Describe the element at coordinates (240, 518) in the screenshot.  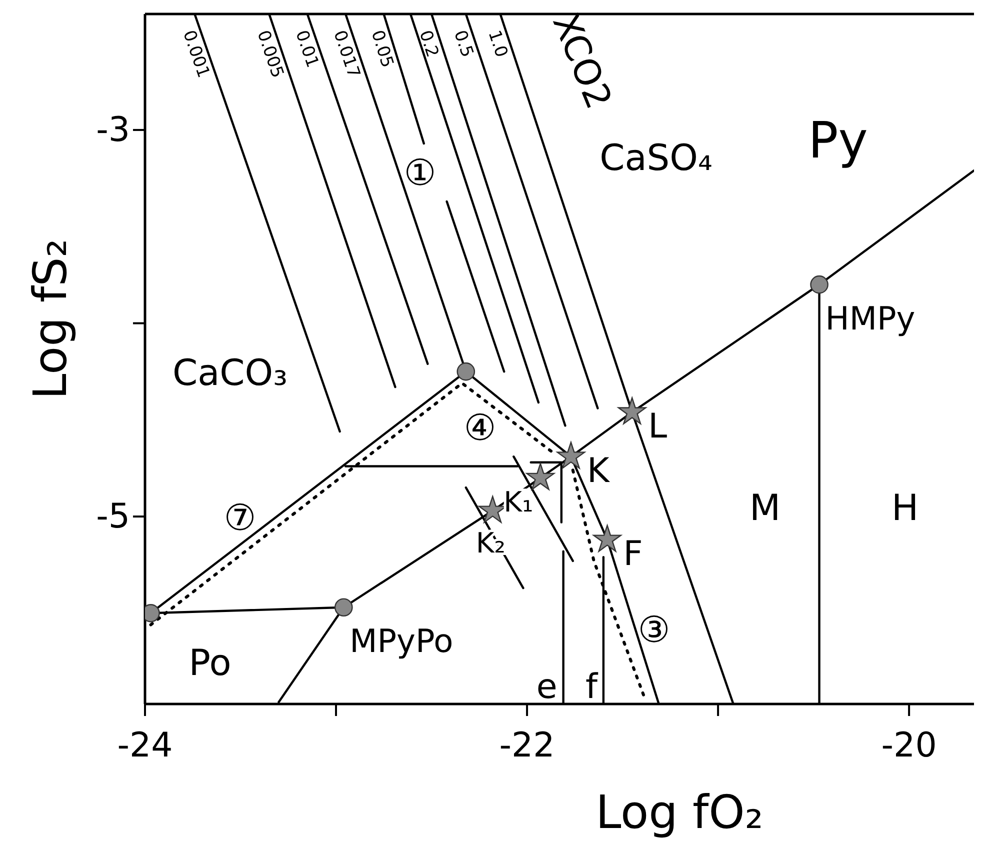
I see `annotation: ⑦` at that location.